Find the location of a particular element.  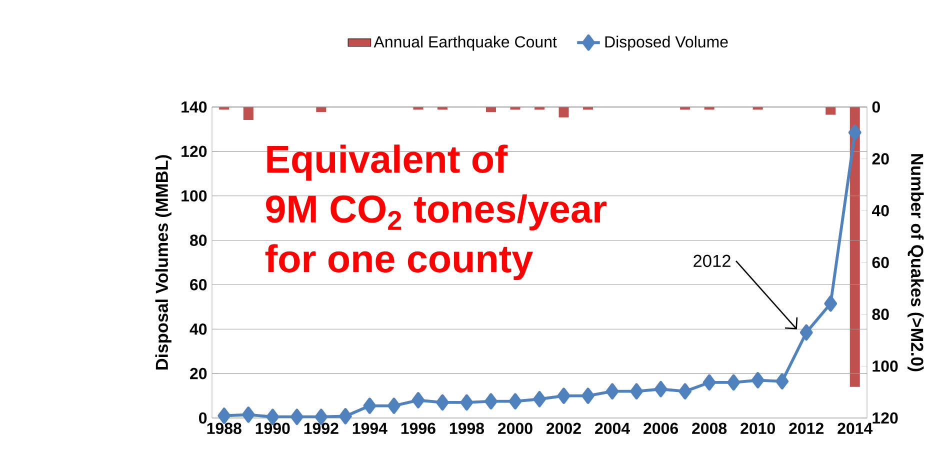

y-tick-label: 40 is located at coordinates (198, 329).